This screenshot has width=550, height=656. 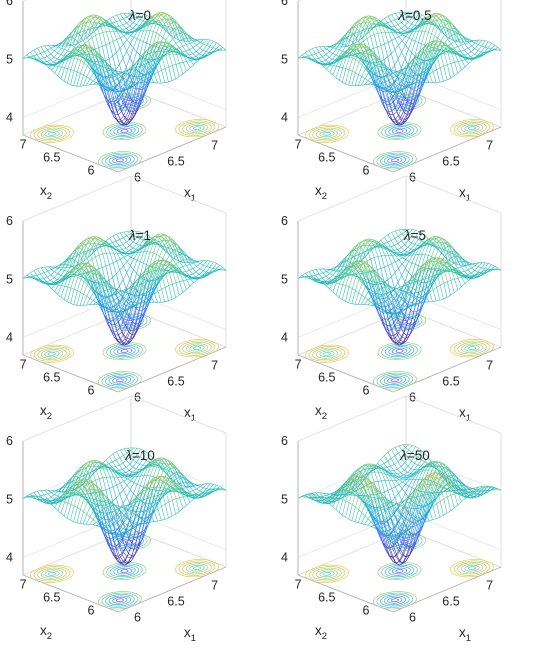 I want to click on surface-mesh, so click(x=124, y=288).